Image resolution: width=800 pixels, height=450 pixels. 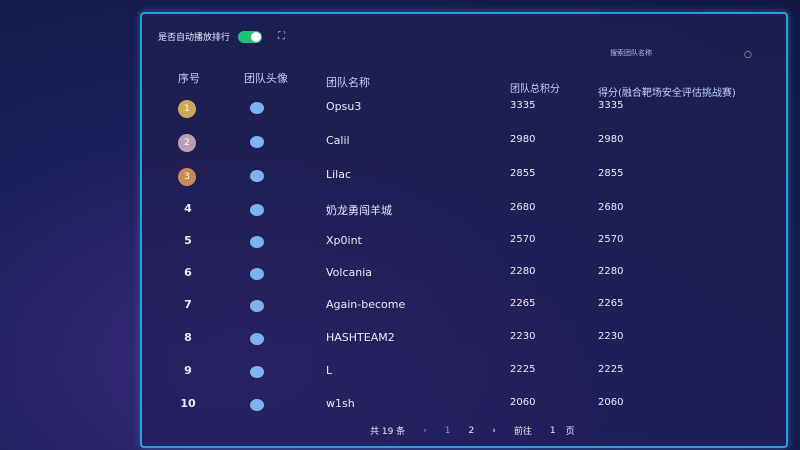 I want to click on page-1-button: 1, so click(x=447, y=430).